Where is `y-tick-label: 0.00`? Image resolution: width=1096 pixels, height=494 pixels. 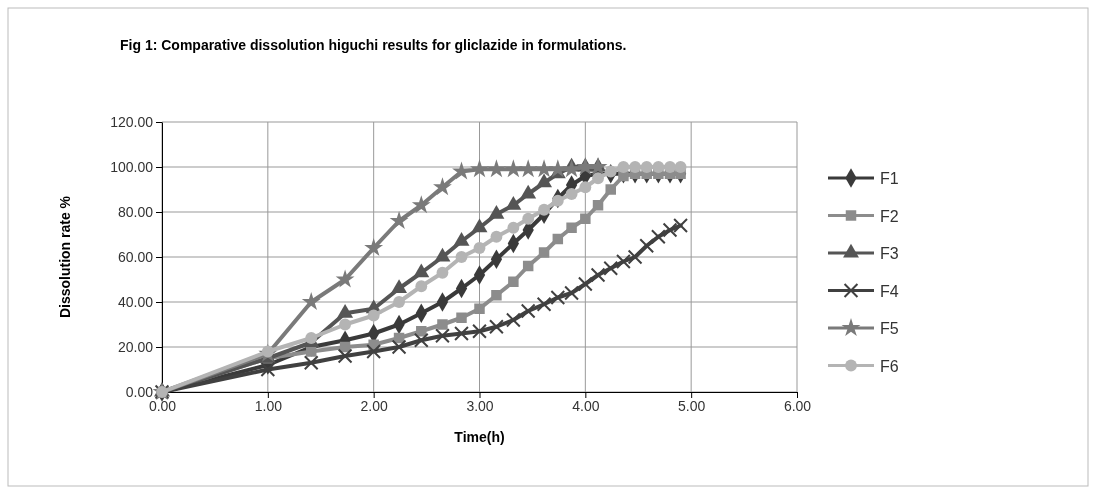
y-tick-label: 0.00 is located at coordinates (139, 391).